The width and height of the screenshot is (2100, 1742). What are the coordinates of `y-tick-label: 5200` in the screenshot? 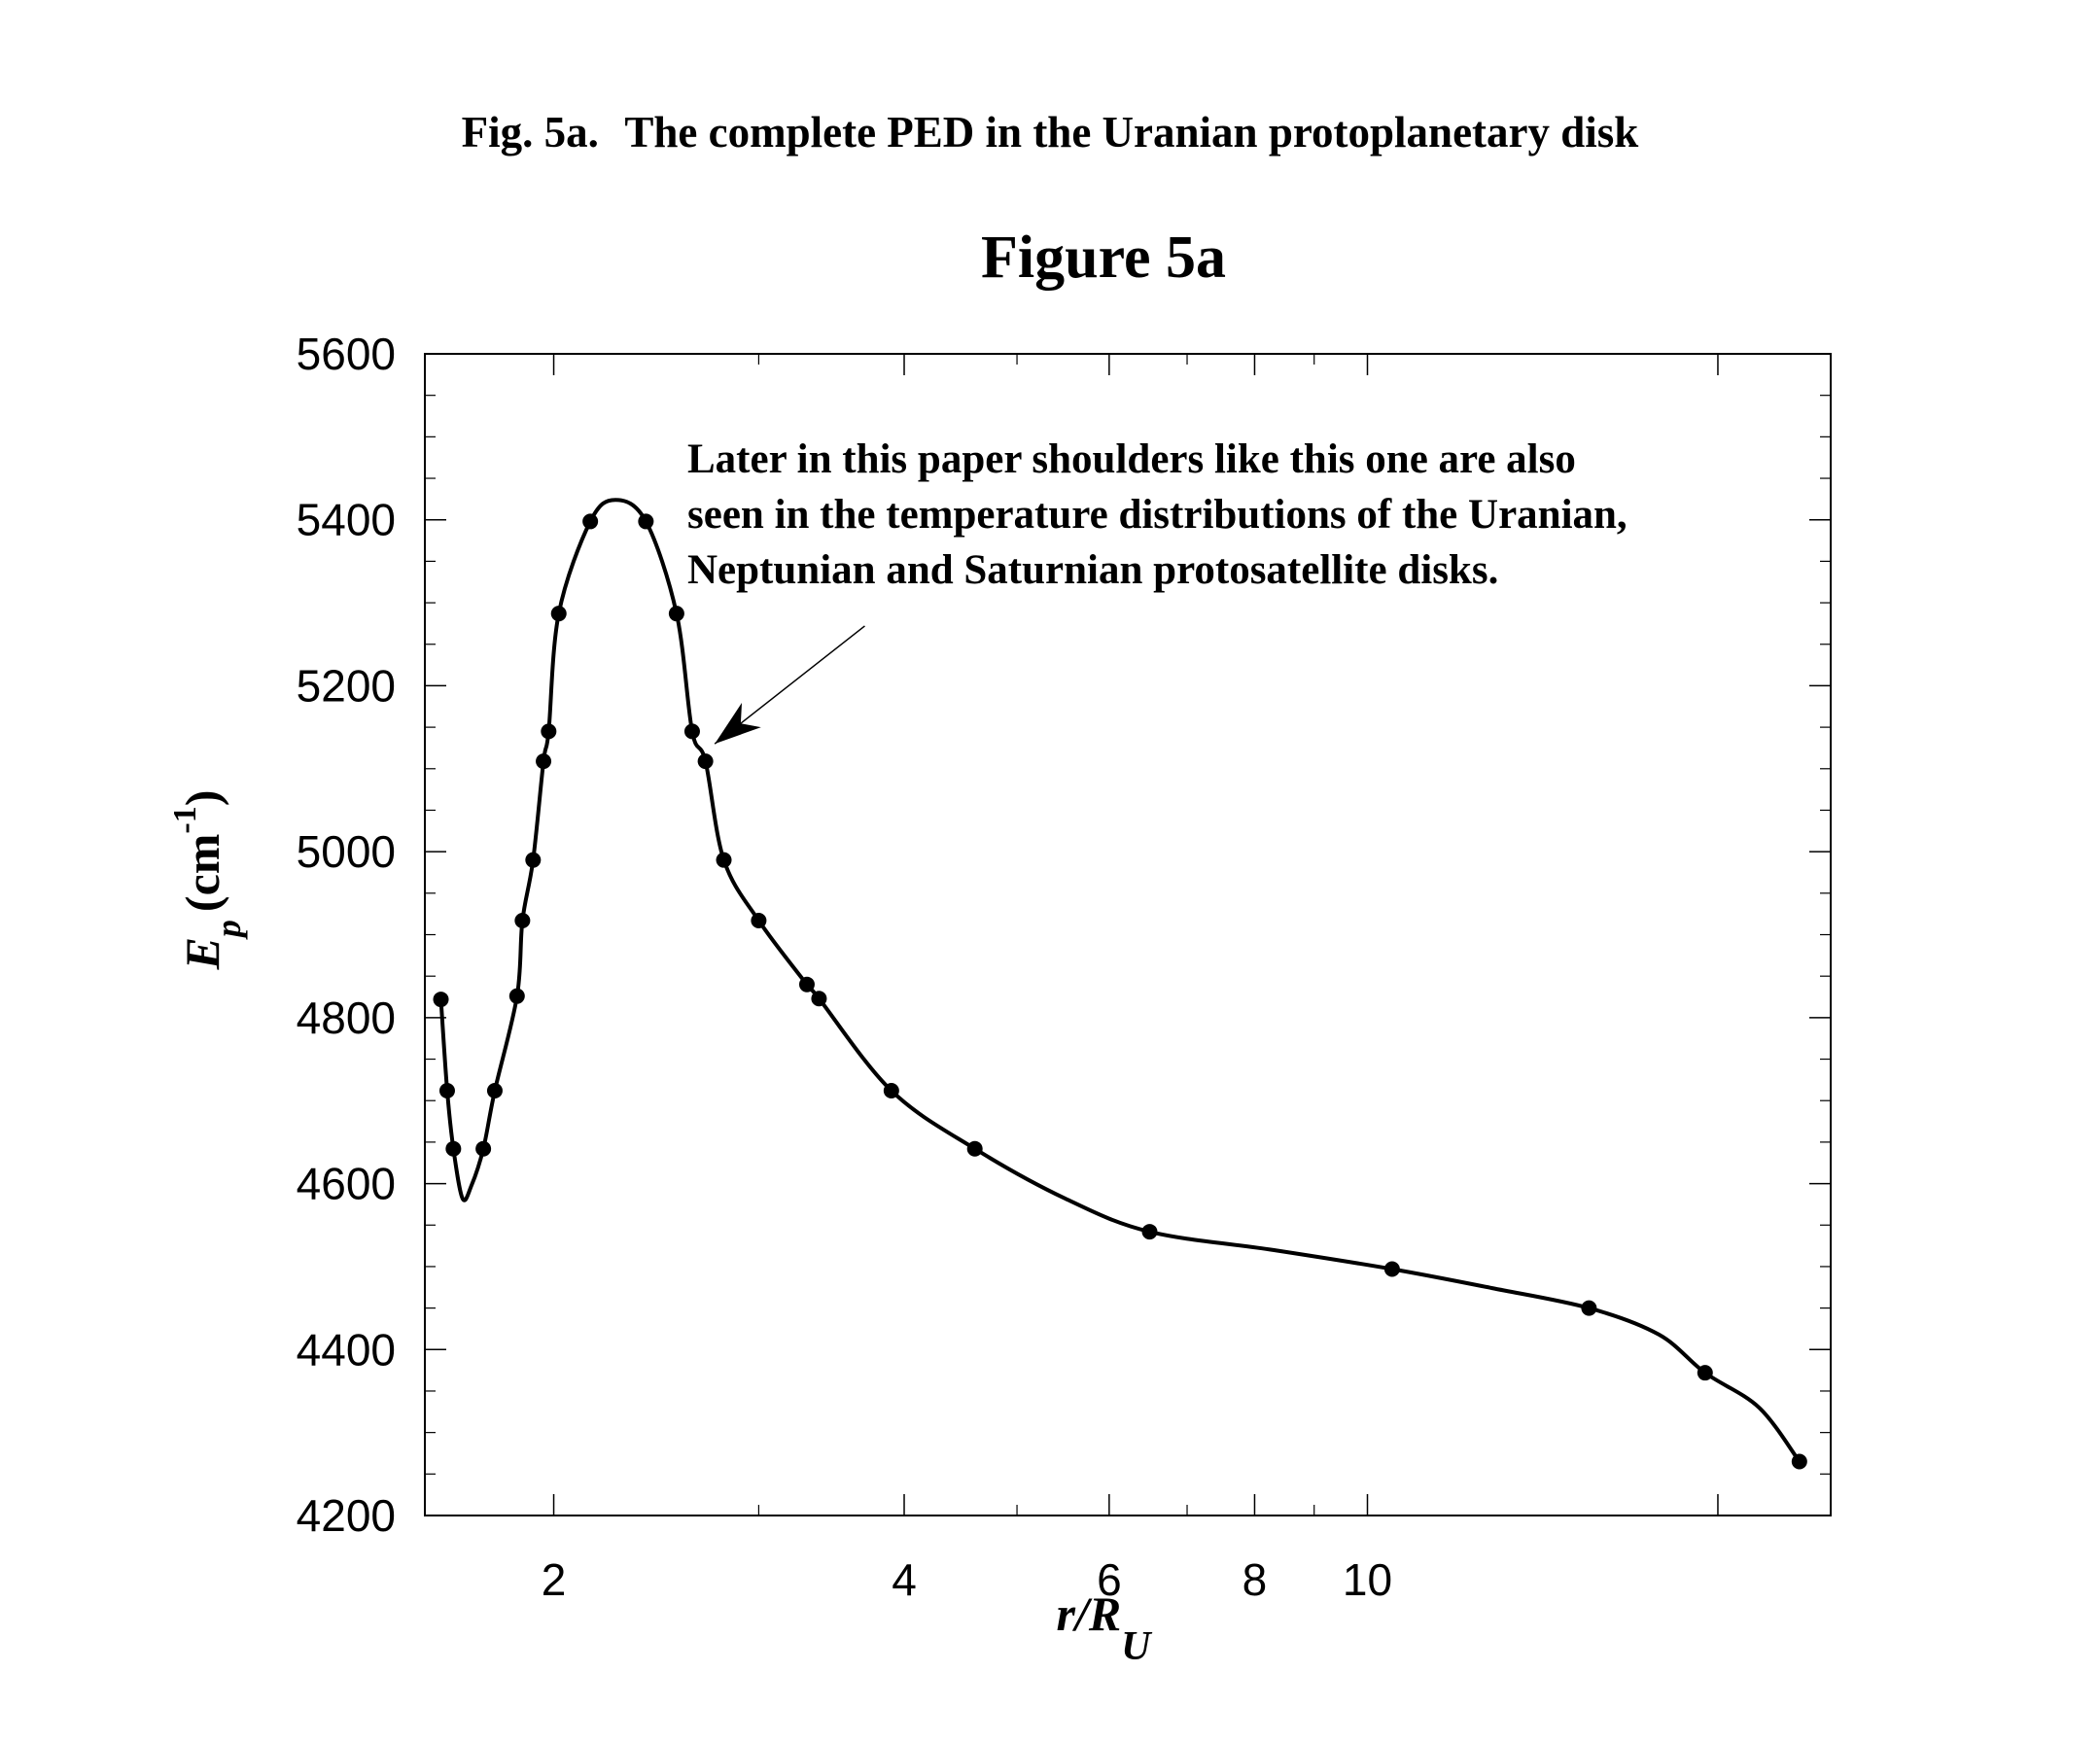 It's located at (346, 685).